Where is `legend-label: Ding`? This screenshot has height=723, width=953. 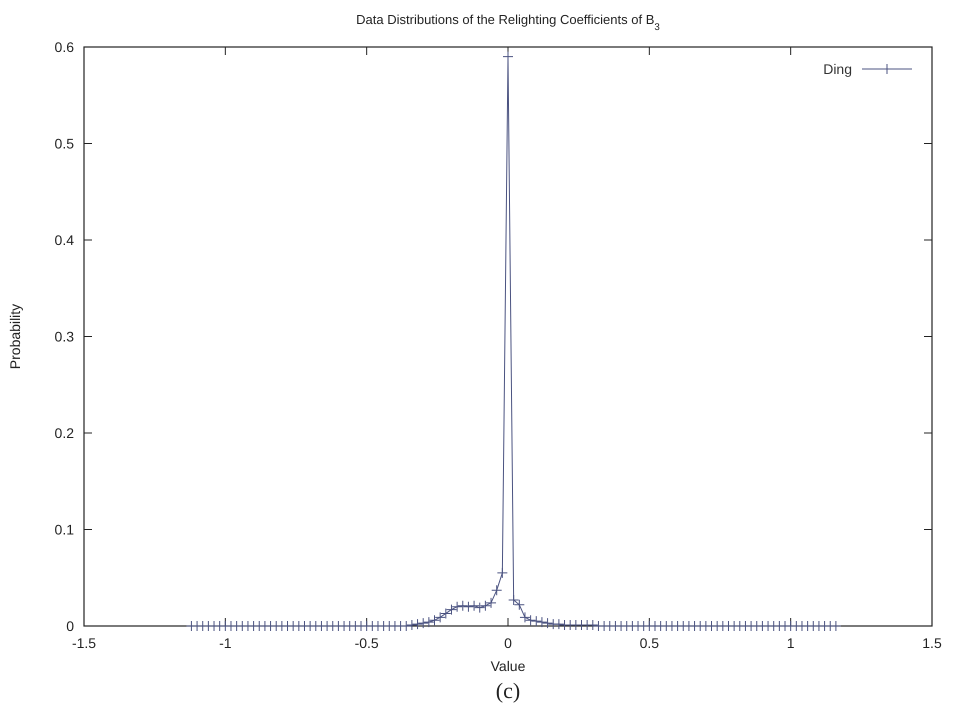 legend-label: Ding is located at coordinates (837, 69).